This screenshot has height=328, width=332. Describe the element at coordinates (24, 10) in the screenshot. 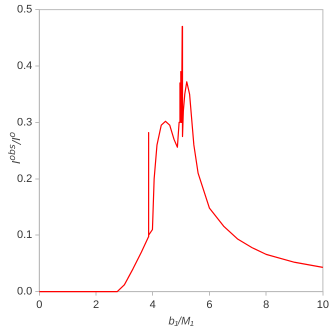

I see `y-tick-label: 0.5` at that location.